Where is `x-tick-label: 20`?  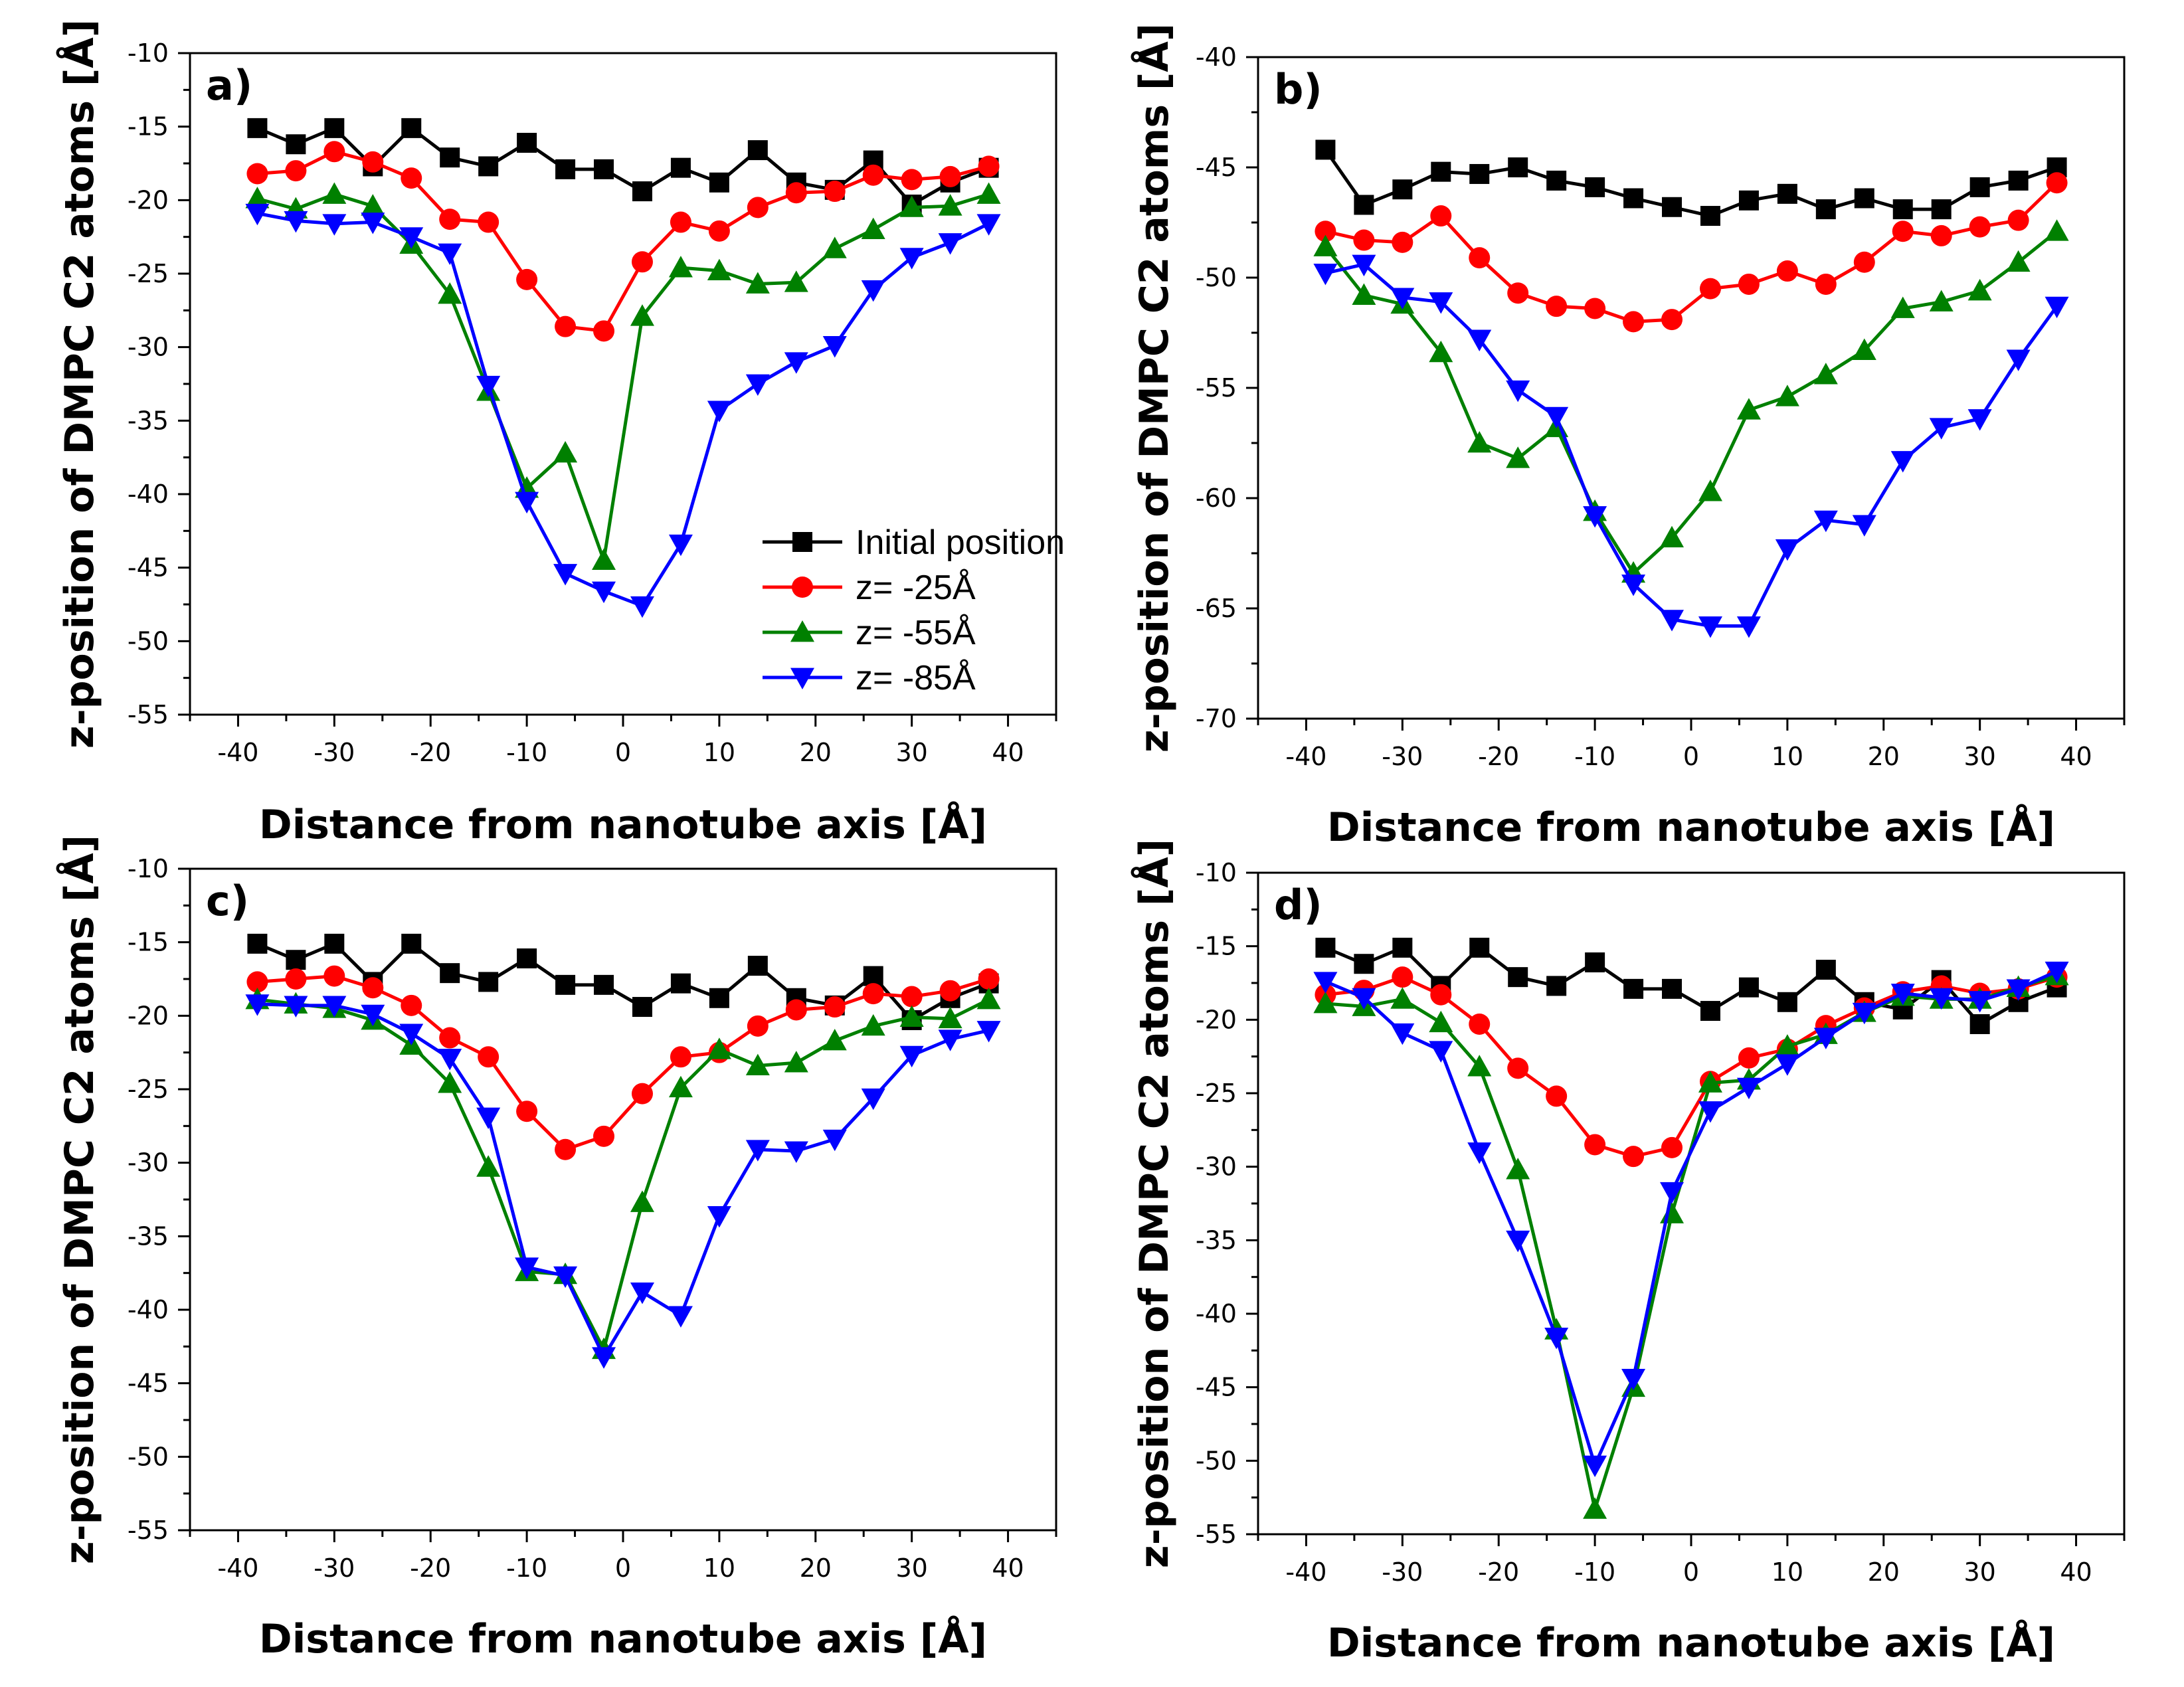
x-tick-label: 20 is located at coordinates (1884, 756).